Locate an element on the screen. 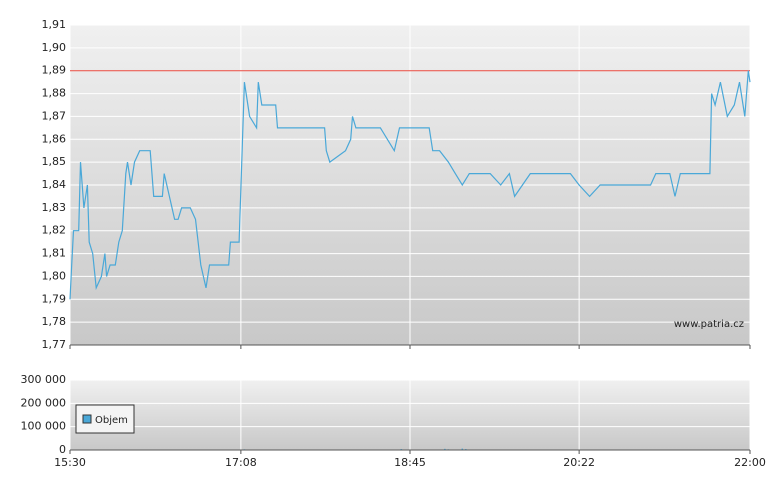  x-tick-label: 15:30 is located at coordinates (70, 462).